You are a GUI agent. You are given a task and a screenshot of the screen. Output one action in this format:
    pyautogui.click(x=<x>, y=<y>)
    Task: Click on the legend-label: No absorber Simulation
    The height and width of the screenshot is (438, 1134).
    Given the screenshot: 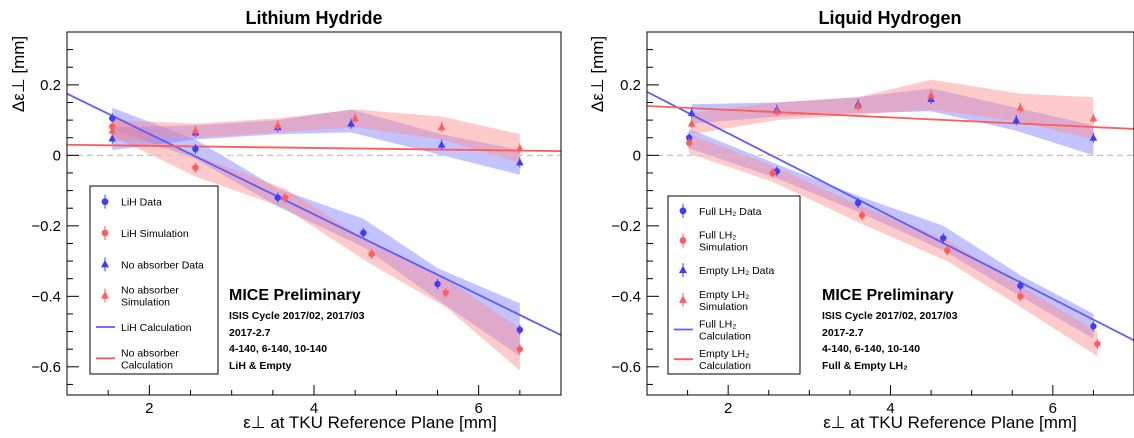 What is the action you would take?
    pyautogui.click(x=150, y=297)
    